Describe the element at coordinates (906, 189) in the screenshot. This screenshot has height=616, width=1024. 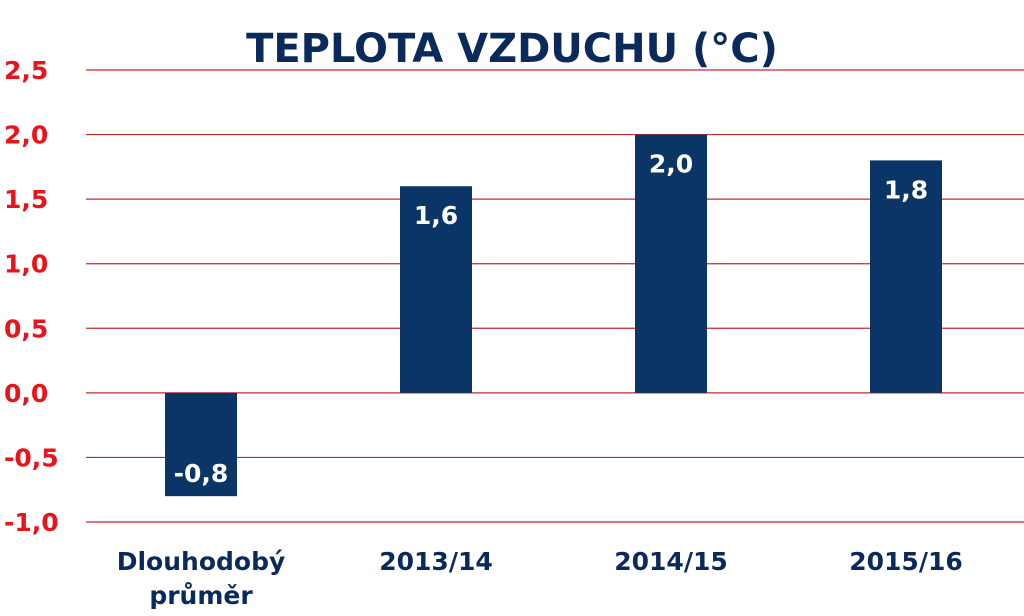
I see `data-label: 1,8` at that location.